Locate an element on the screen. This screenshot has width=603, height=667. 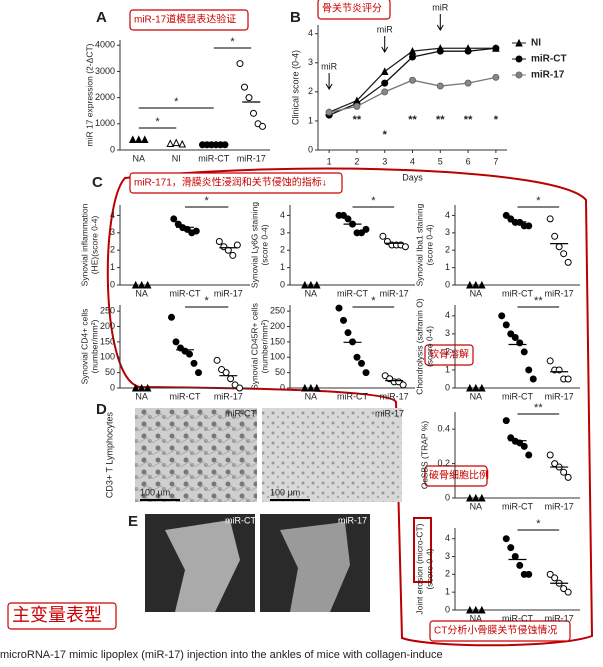
arrow is located at coordinates (329, 81).